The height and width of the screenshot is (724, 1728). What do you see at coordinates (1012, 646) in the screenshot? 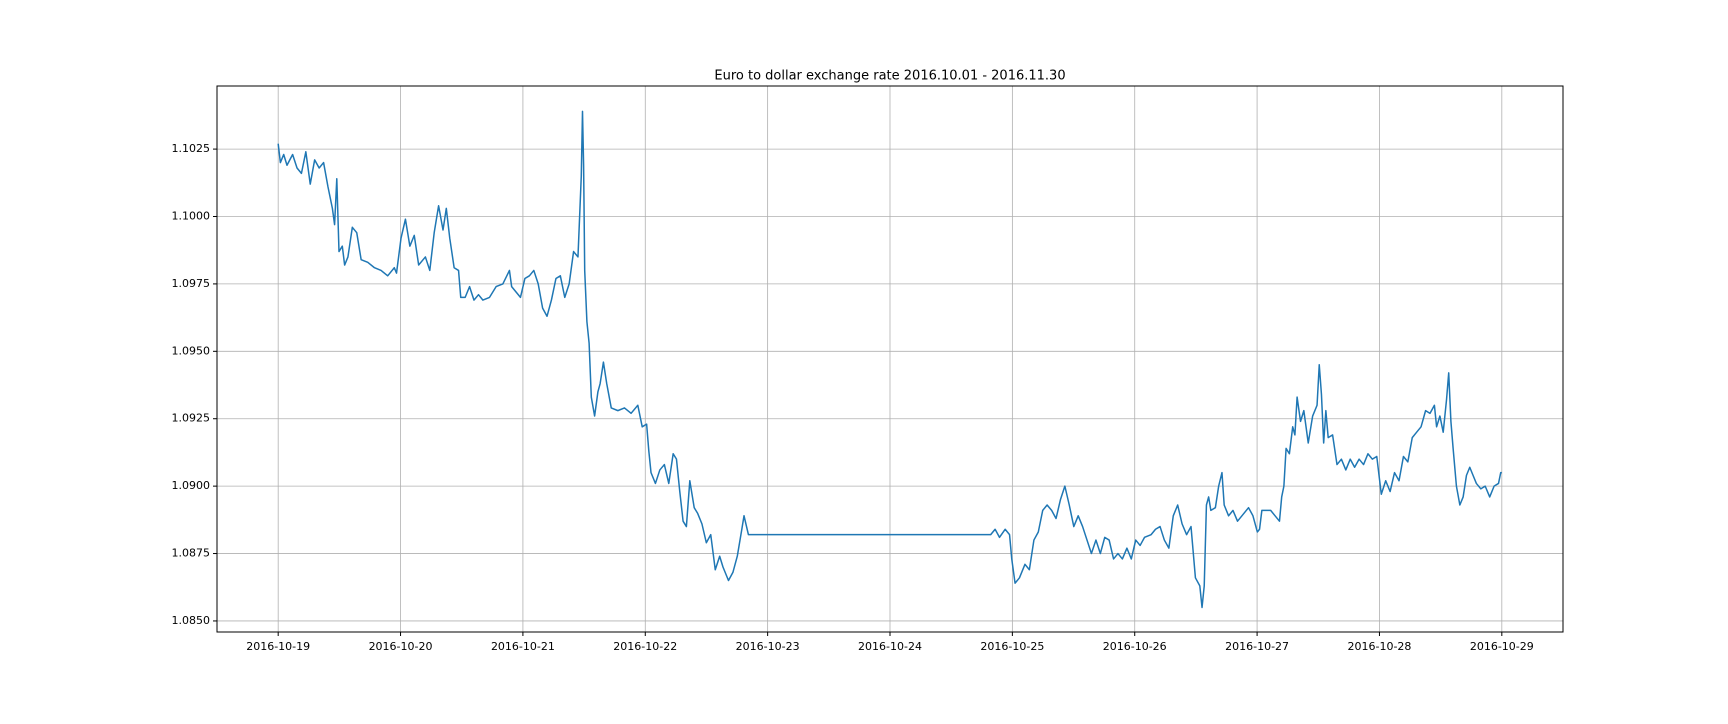
I see `x-tick-label: 2016-10-25` at bounding box center [1012, 646].